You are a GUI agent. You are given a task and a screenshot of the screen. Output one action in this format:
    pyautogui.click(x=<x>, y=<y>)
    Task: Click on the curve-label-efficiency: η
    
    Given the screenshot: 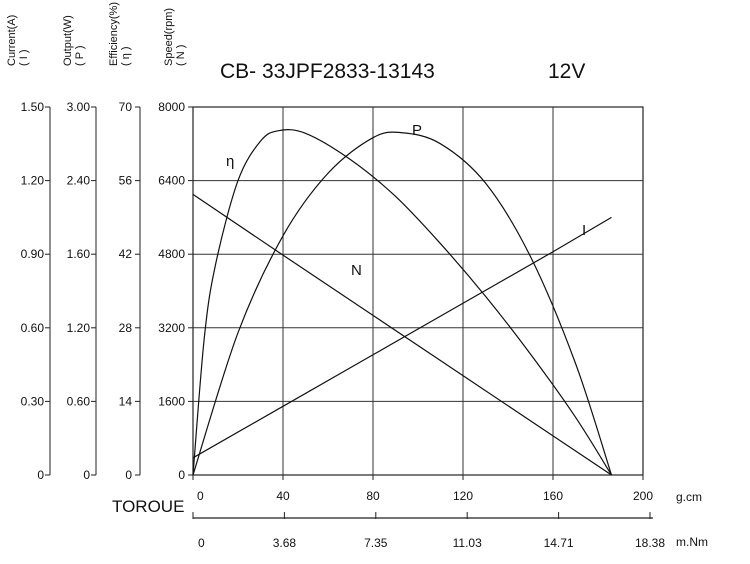 What is the action you would take?
    pyautogui.click(x=230, y=161)
    